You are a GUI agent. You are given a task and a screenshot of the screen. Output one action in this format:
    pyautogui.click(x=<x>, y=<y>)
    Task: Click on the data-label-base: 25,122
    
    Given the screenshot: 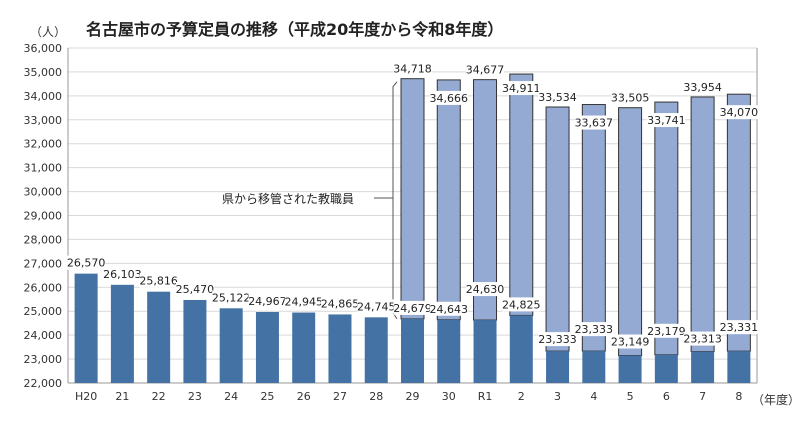 What is the action you would take?
    pyautogui.click(x=231, y=297)
    